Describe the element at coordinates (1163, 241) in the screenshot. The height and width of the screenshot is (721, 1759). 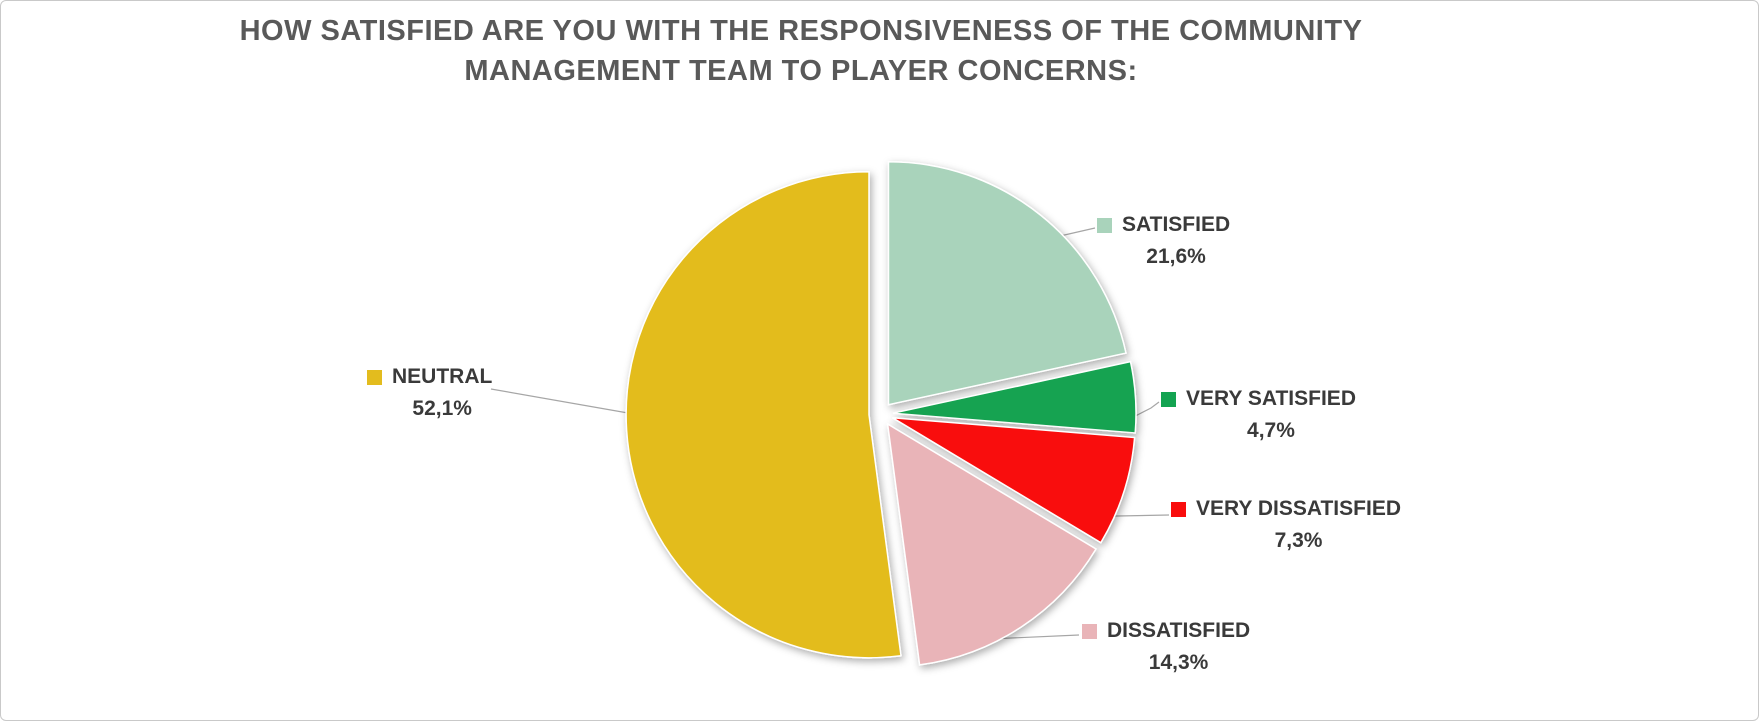
I see `callout-satisfied: SATISFIED 21,6%` at that location.